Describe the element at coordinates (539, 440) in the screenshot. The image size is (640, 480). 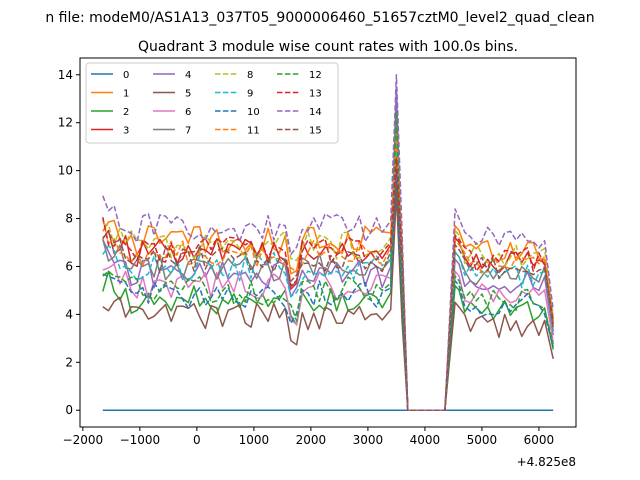
I see `x-tick-label: 6000` at that location.